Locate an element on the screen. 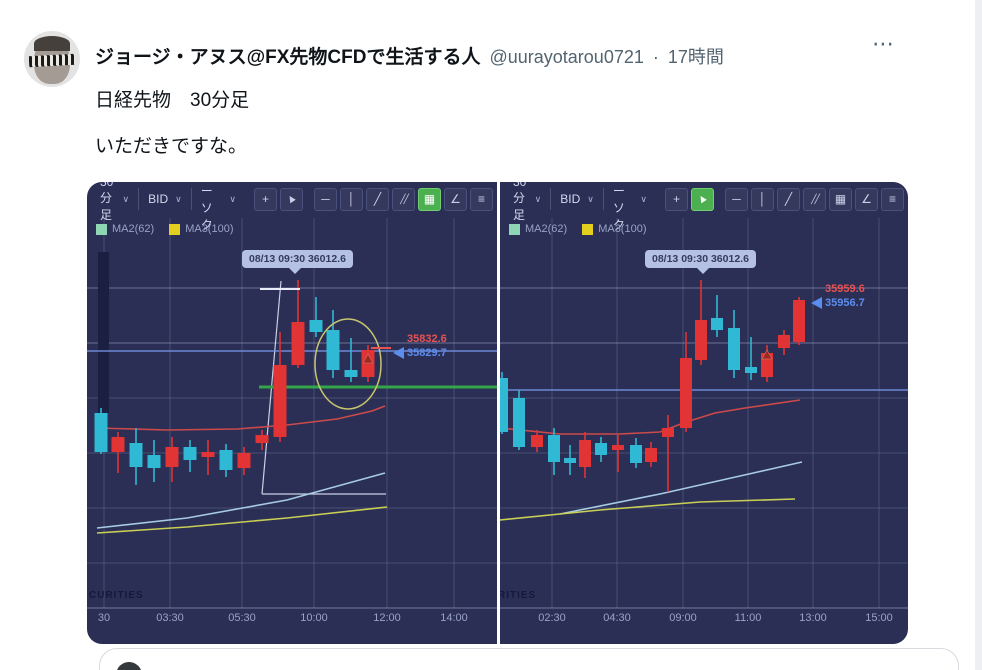 The image size is (982, 670). time-axis-label: 04:30 is located at coordinates (617, 618).